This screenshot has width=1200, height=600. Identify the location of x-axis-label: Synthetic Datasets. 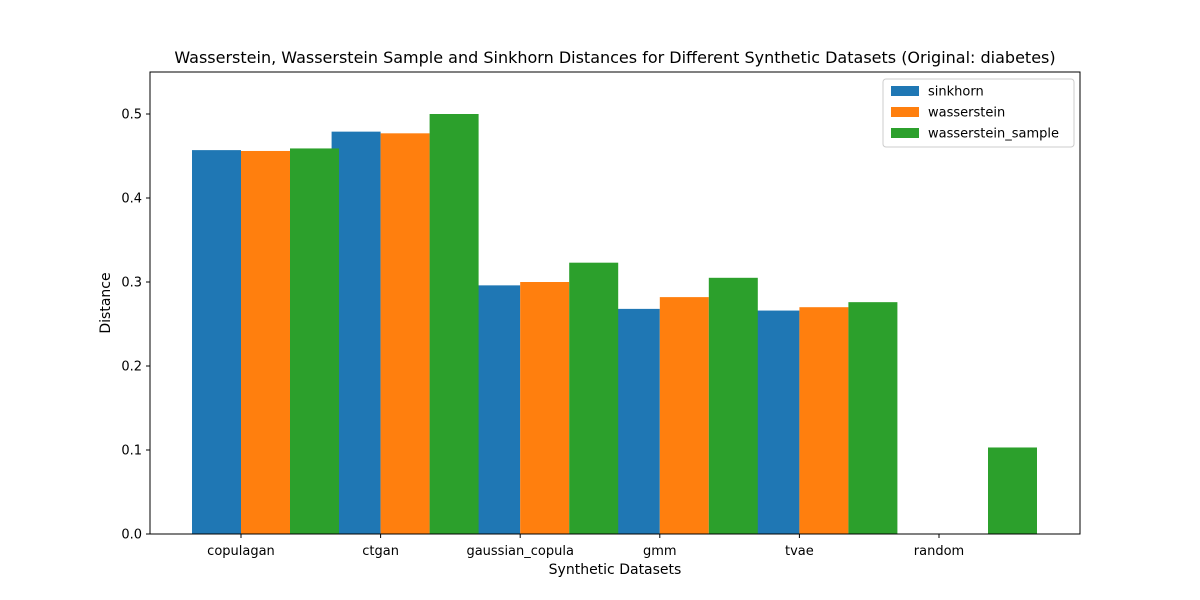
(615, 570).